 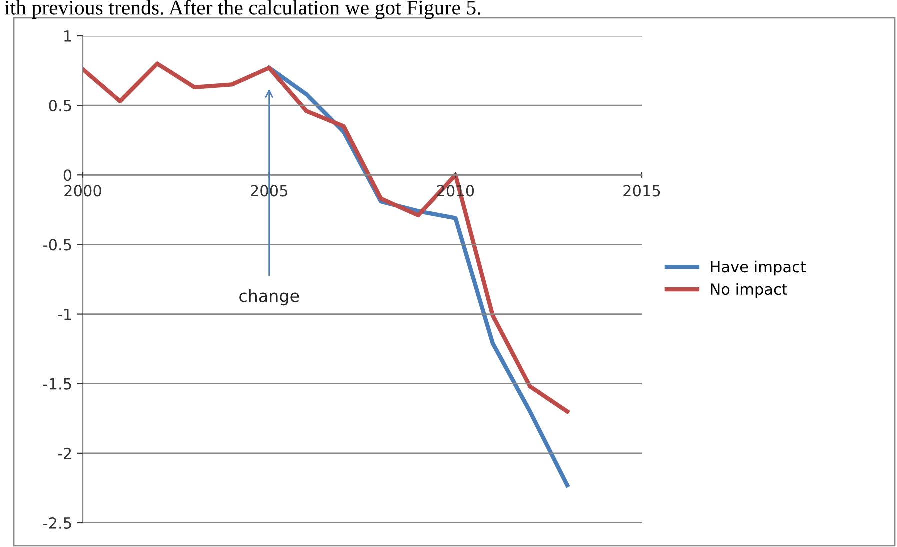 I want to click on y-tick-label: 0.5, so click(x=60, y=106).